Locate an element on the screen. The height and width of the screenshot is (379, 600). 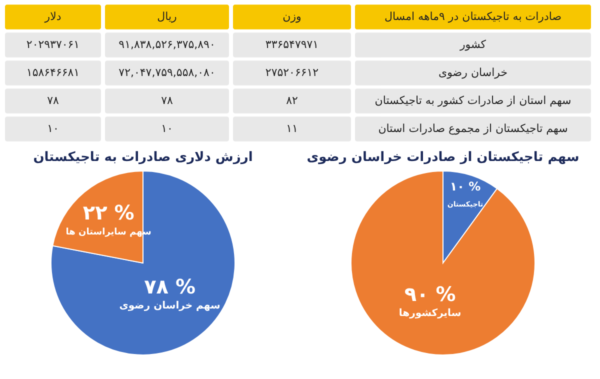
text: ۷۲,۰۴۷,۷۵۹,۵۵۸,۰۸۰ is located at coordinates (167, 72).